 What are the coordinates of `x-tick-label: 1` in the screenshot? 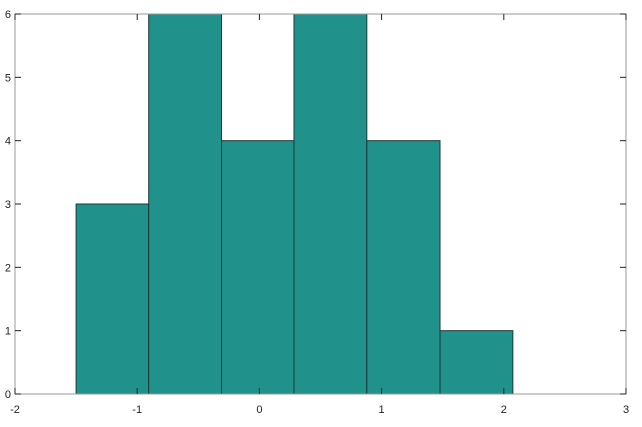 It's located at (382, 410).